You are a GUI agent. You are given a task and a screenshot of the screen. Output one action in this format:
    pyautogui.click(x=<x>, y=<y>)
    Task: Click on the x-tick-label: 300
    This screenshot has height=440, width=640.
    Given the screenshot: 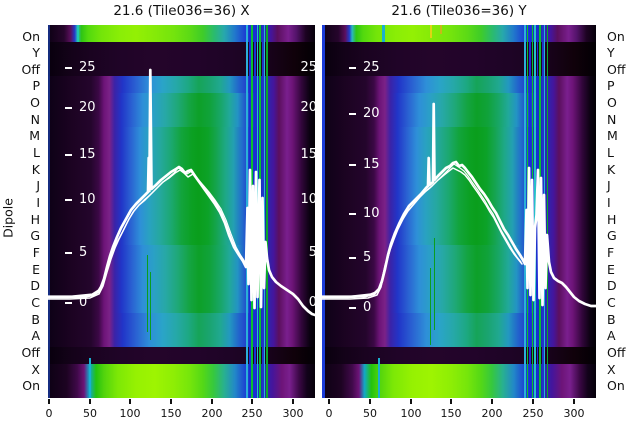 What is the action you would take?
    pyautogui.click(x=574, y=413)
    